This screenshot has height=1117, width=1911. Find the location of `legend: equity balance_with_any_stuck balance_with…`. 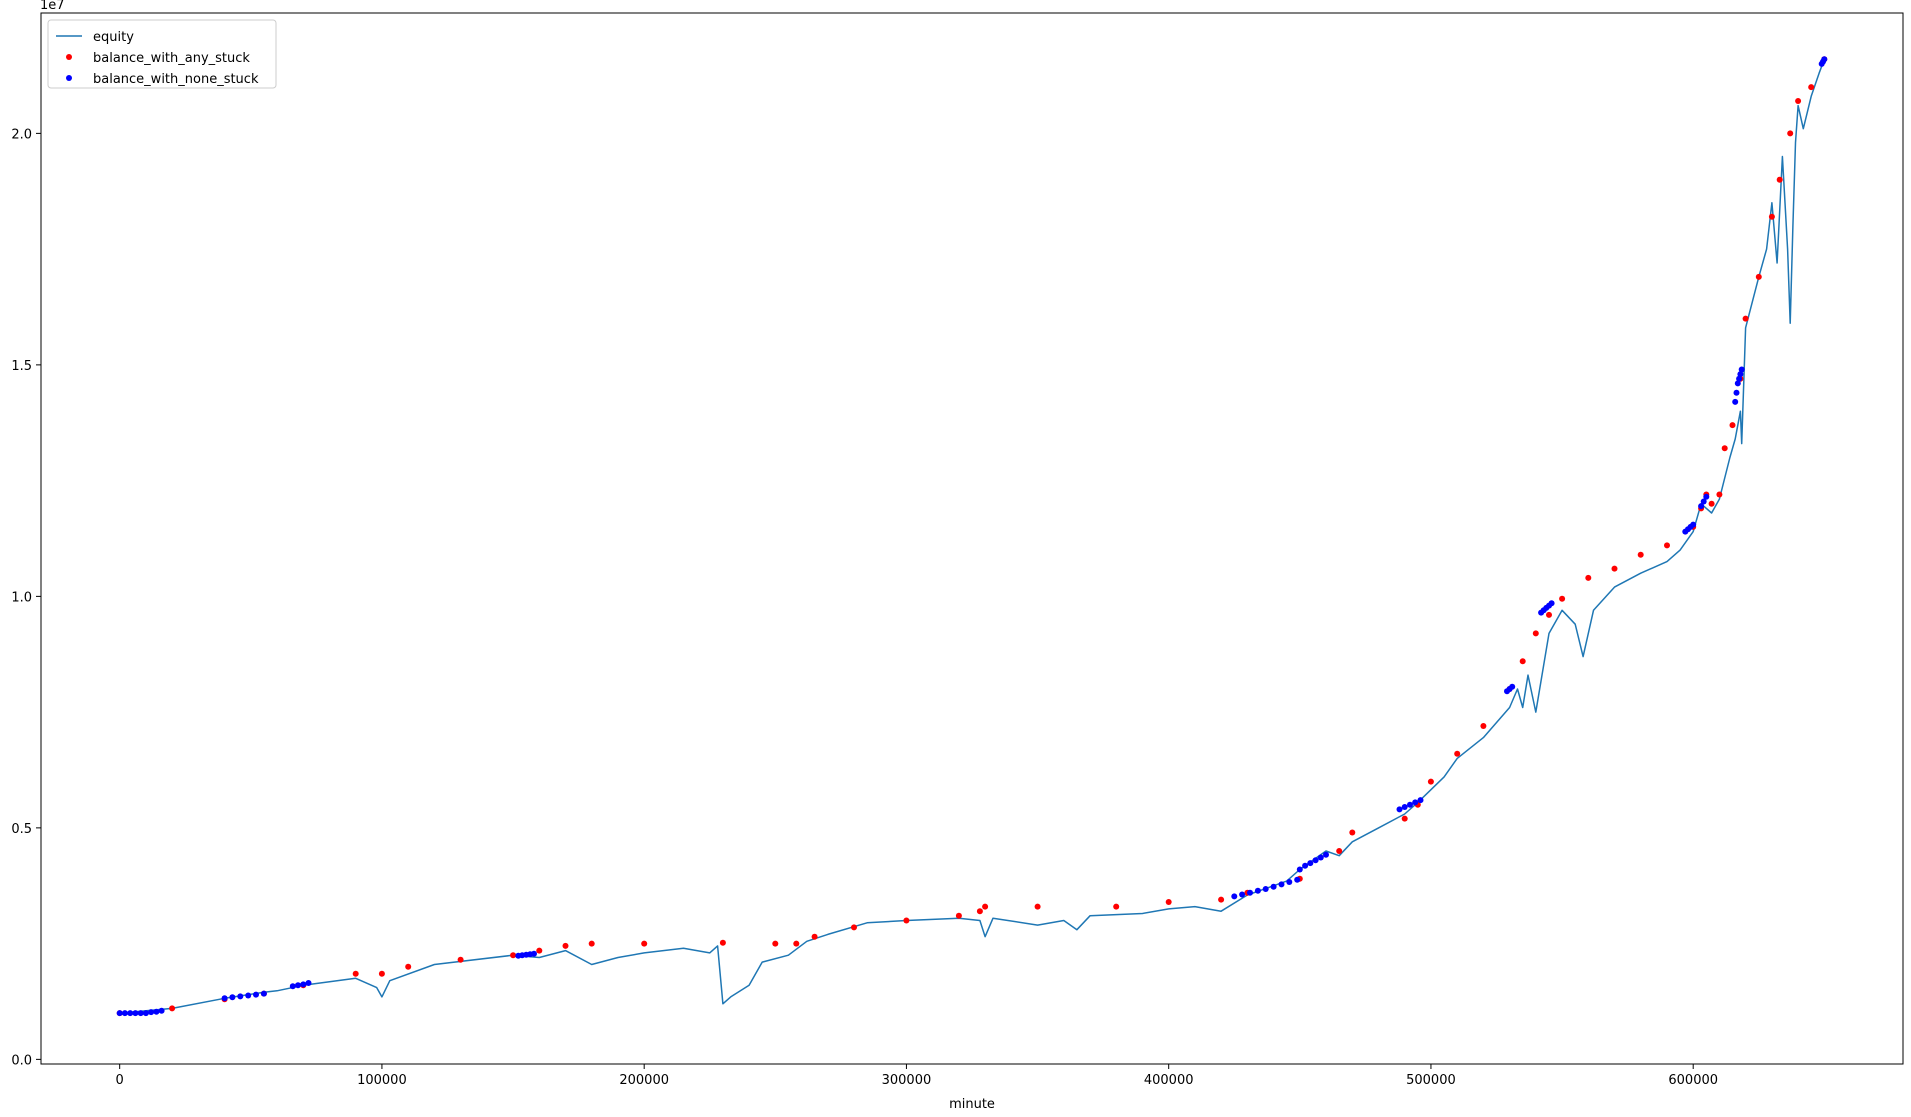

legend: equity balance_with_any_stuck balance_with… is located at coordinates (162, 54).